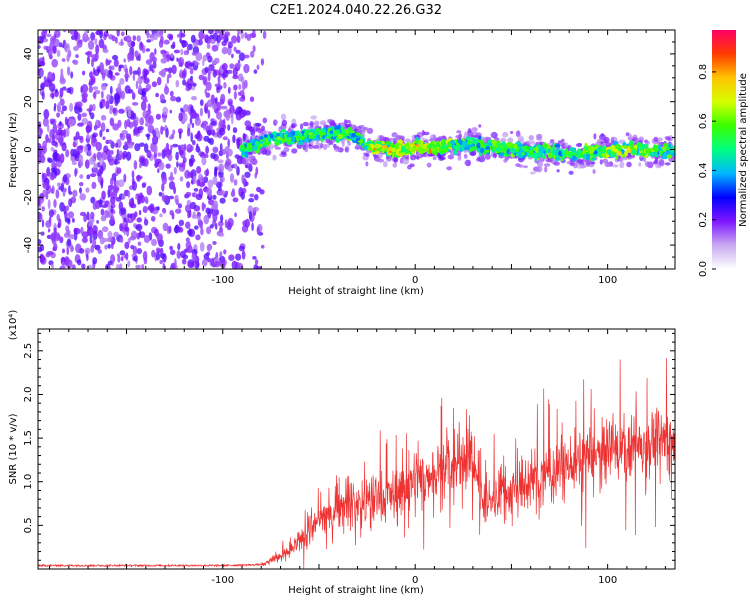 Image resolution: width=750 pixels, height=600 pixels. What do you see at coordinates (703, 220) in the screenshot?
I see `colorbar-tick-label: 0.2` at bounding box center [703, 220].